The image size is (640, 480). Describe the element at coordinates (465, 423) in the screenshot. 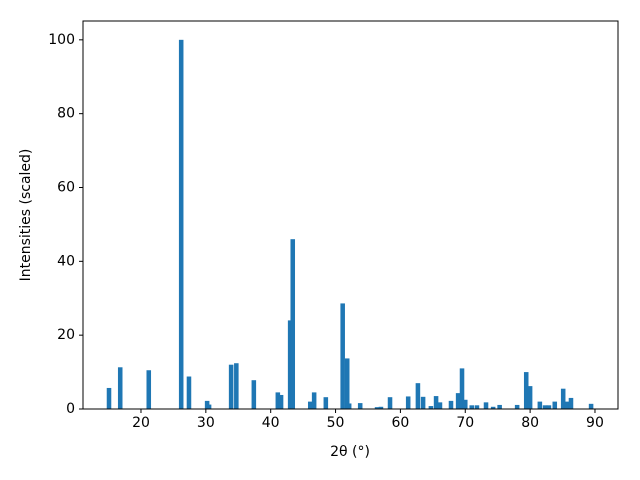

I see `x-tick-label: 70` at that location.